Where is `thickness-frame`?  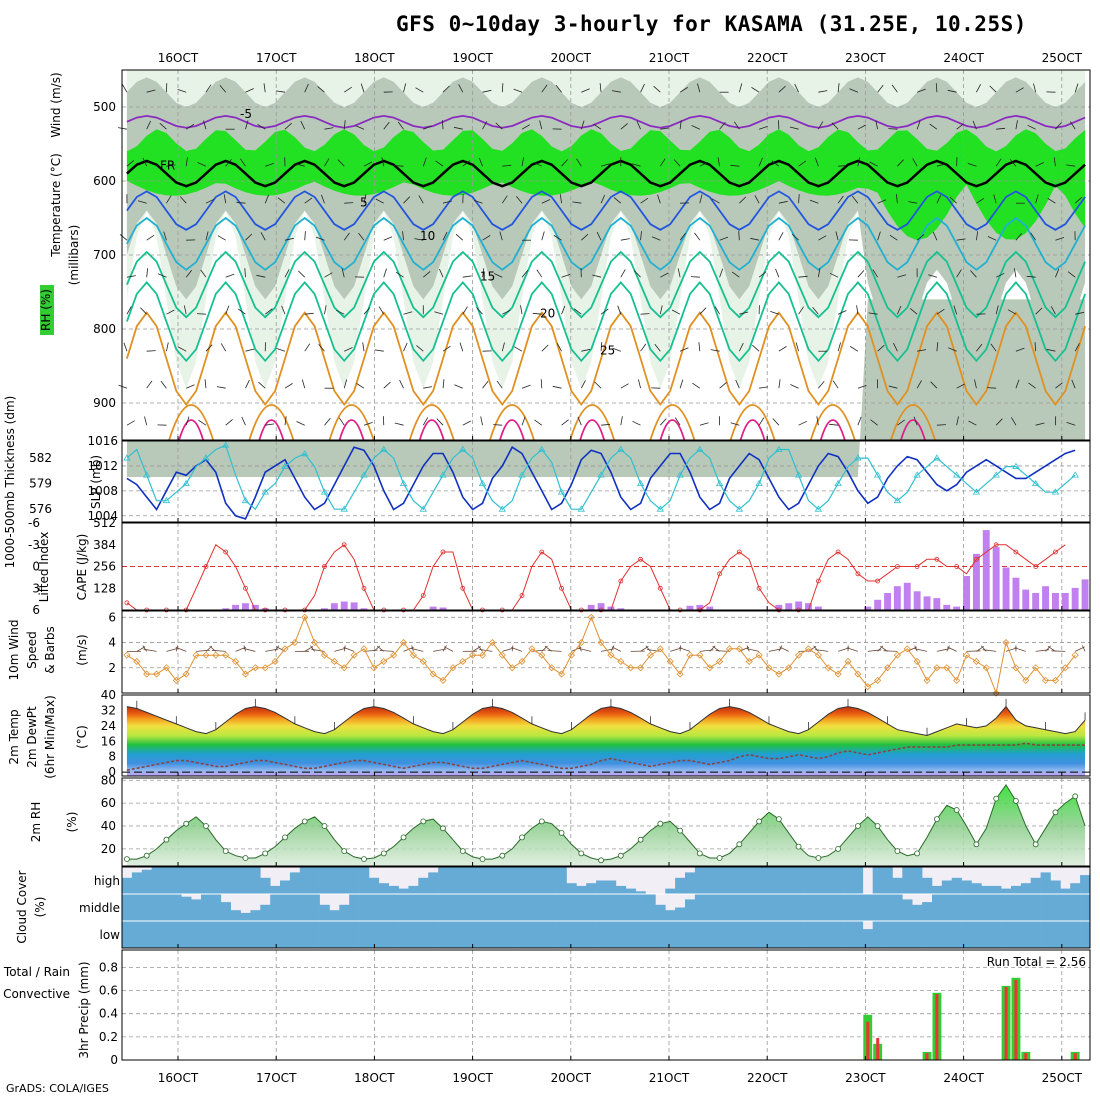
thickness-frame is located at coordinates (606, 481).